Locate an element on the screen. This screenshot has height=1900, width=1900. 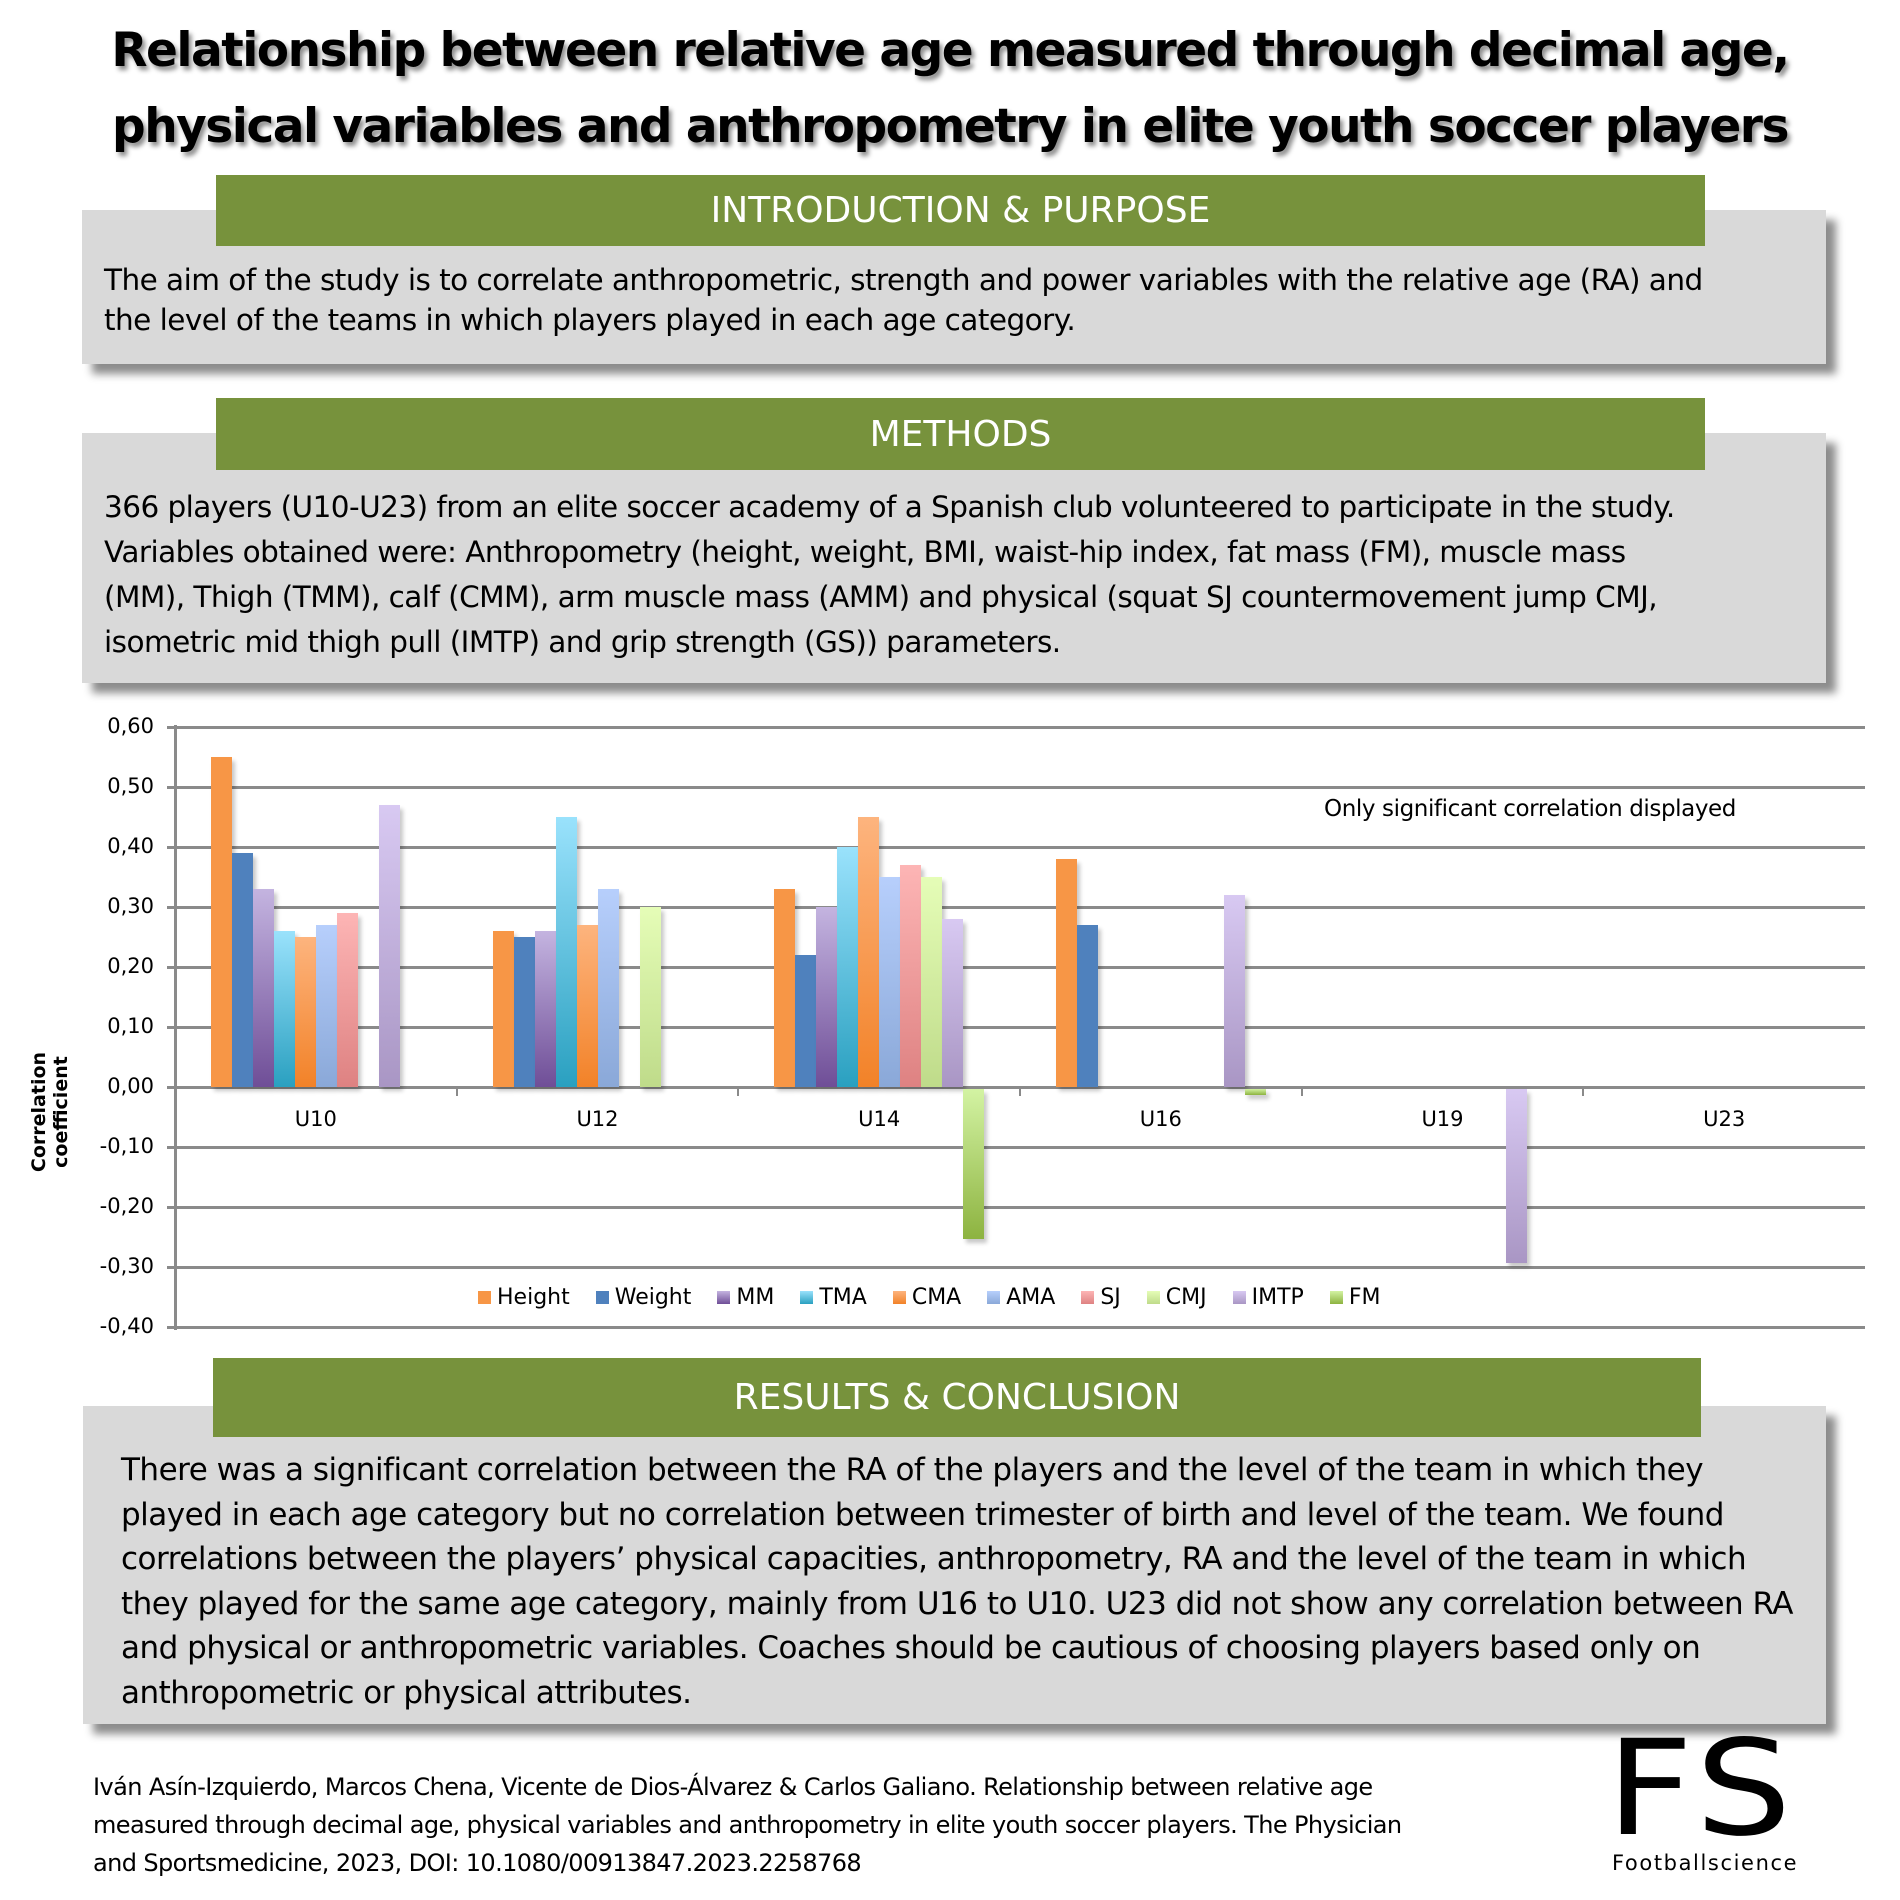
results-line: anthropometric or physical attributes. is located at coordinates (406, 1692).